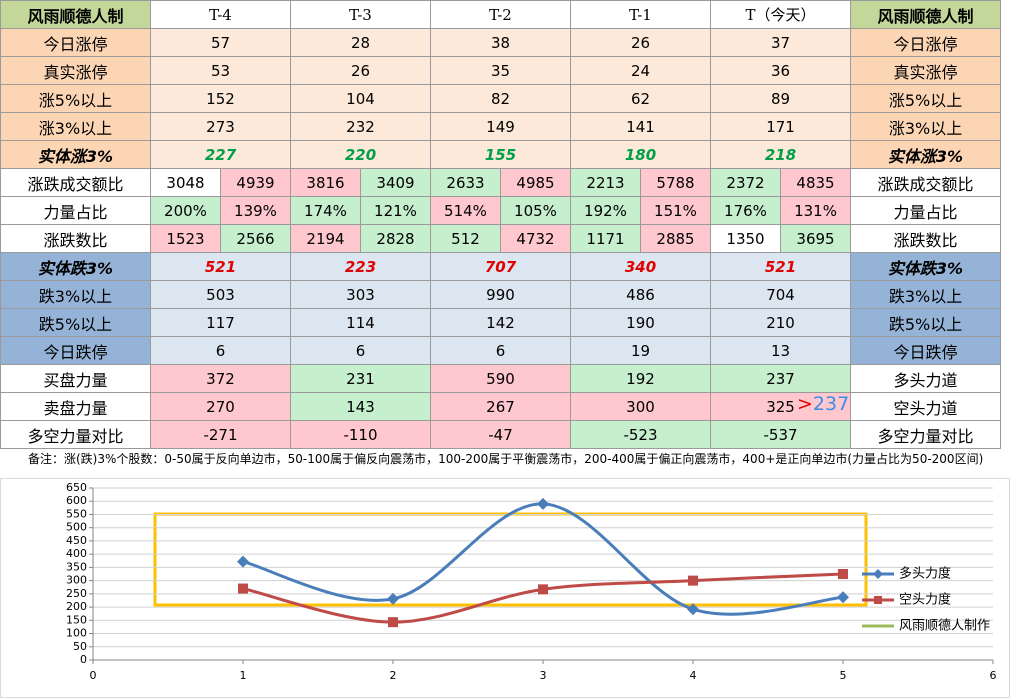 This screenshot has width=1011, height=699. I want to click on cell: 1523, so click(185, 238).